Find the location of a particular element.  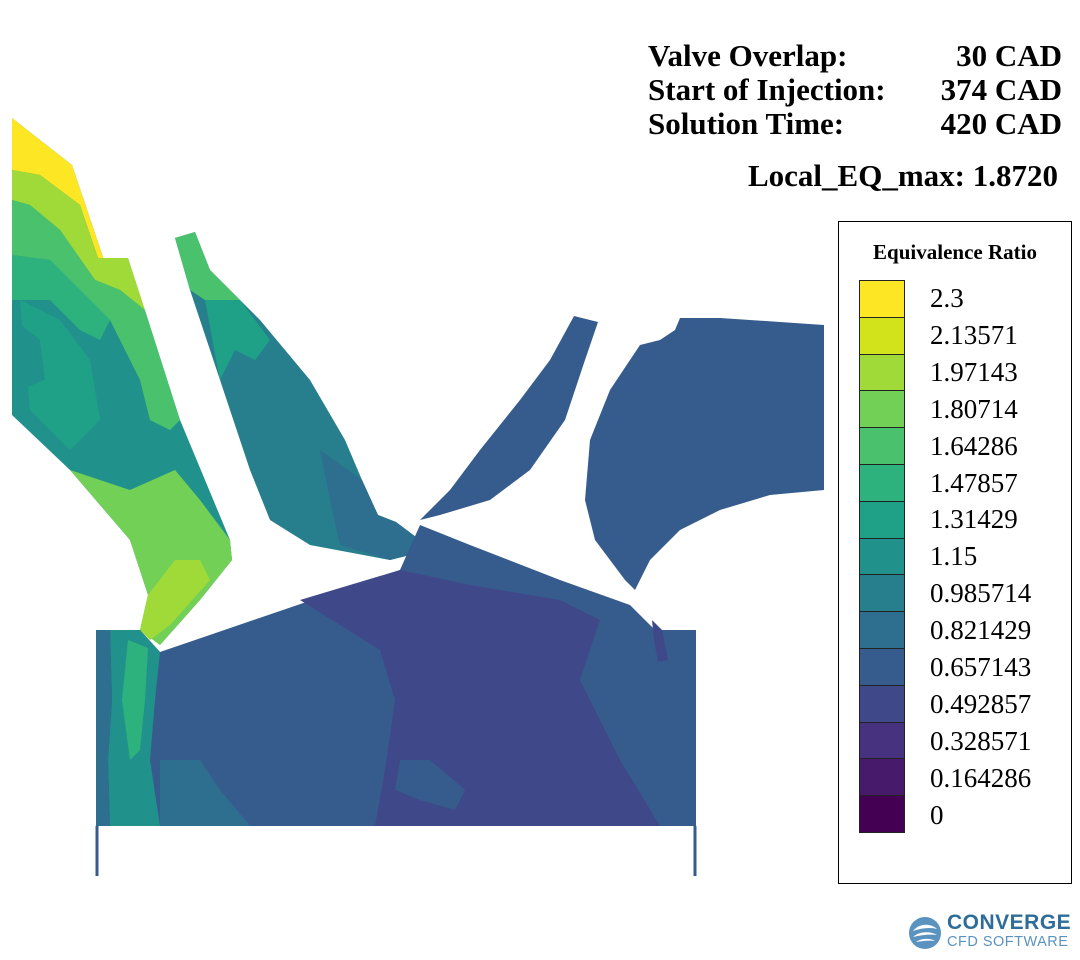

info-label: Solution Time: is located at coordinates (746, 123).